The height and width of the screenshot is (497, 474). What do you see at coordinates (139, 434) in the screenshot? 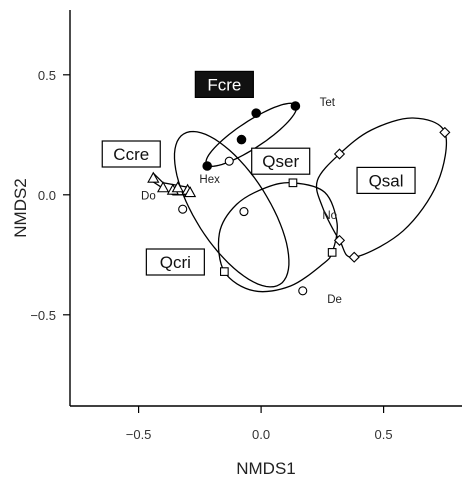
I see `x-tick-label: −0.5` at bounding box center [139, 434].